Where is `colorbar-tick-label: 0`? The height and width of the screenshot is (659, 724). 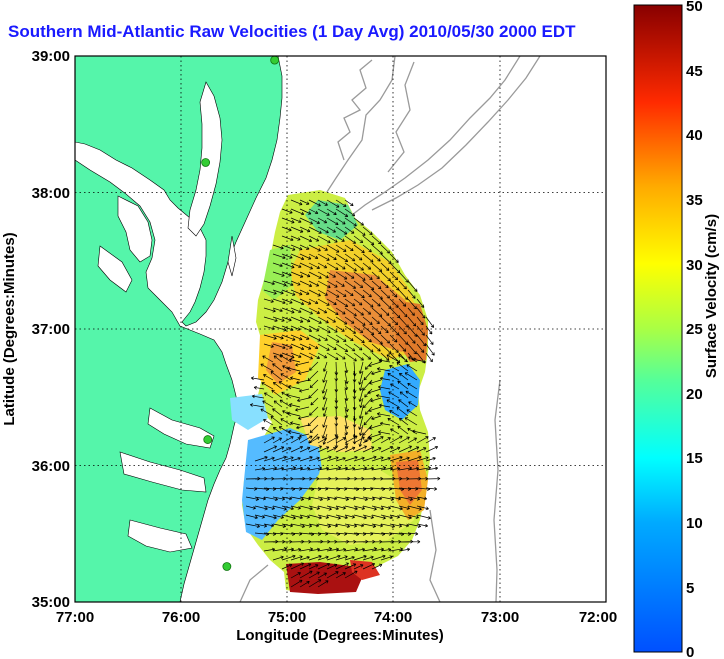 colorbar-tick-label: 0 is located at coordinates (690, 651).